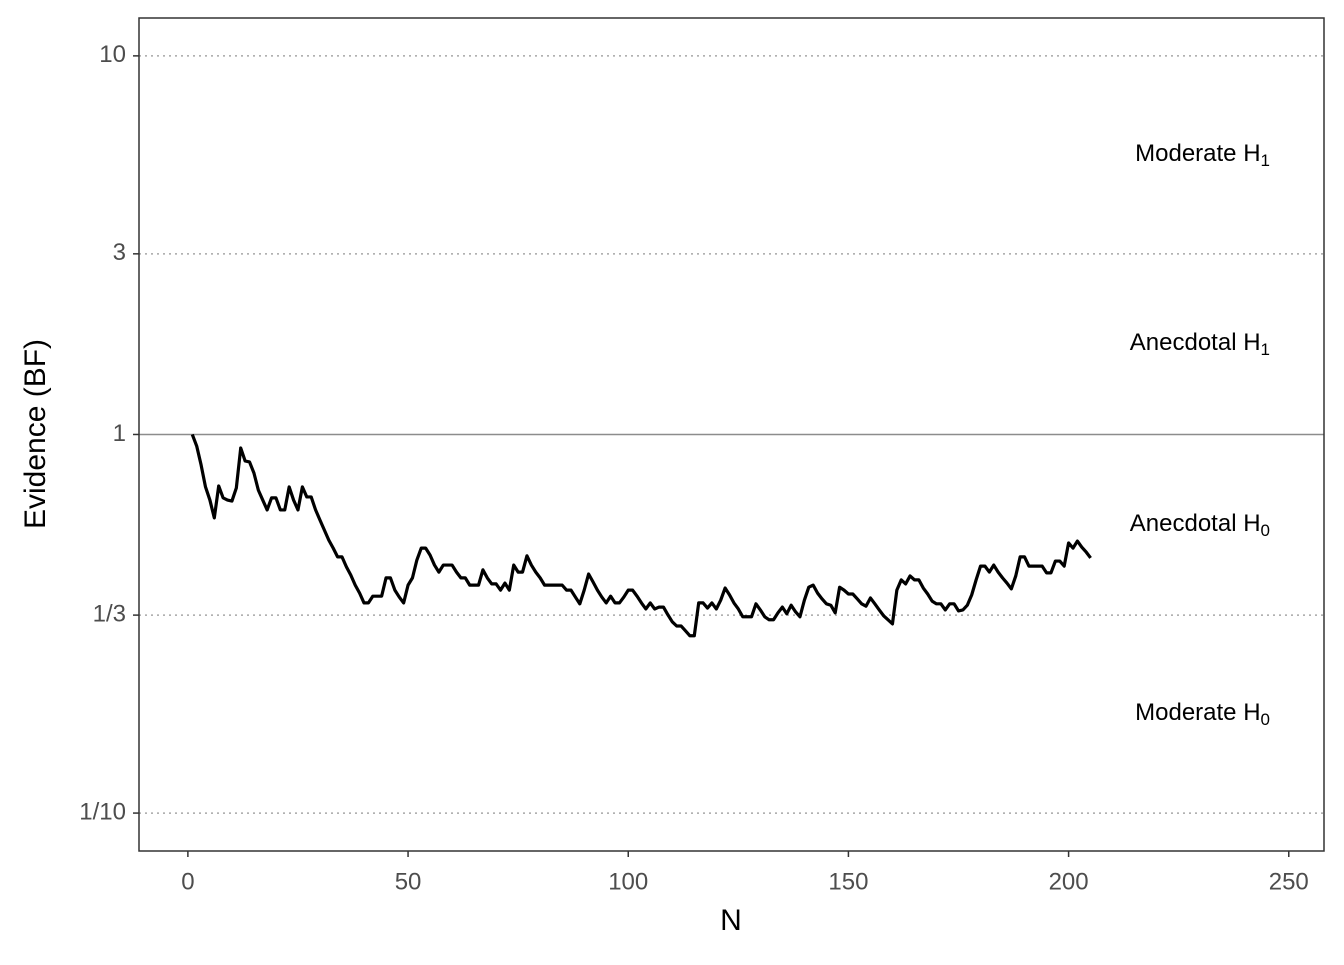 This screenshot has height=965, width=1344. Describe the element at coordinates (1289, 881) in the screenshot. I see `x-tick-label: 250` at that location.